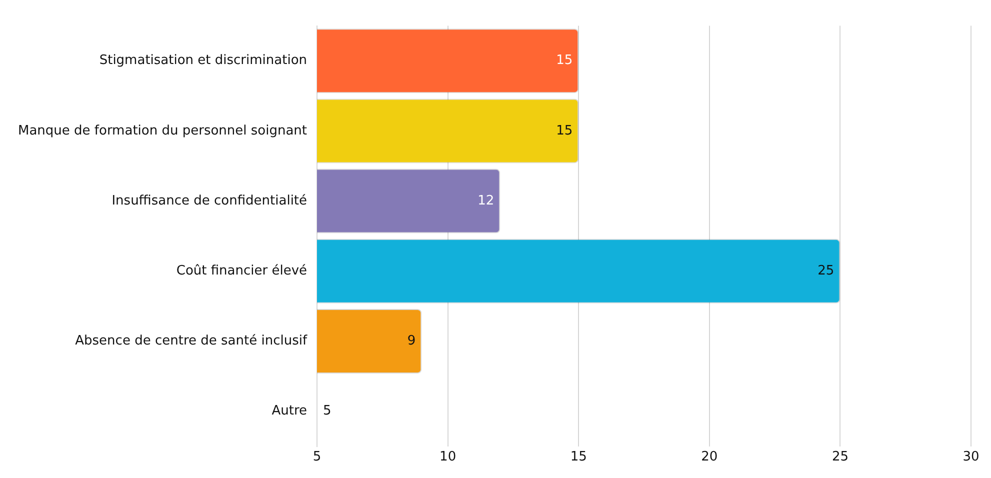 The image size is (991, 478). What do you see at coordinates (971, 457) in the screenshot?
I see `x-tick-label: 30` at bounding box center [971, 457].